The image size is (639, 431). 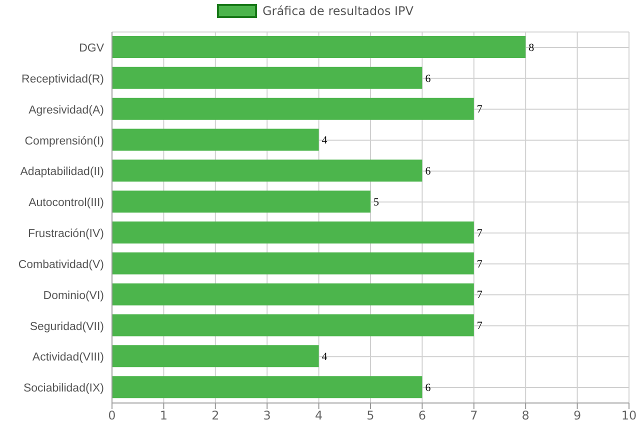 What do you see at coordinates (64, 141) in the screenshot?
I see `y-tick-label: Comprensión(I)` at bounding box center [64, 141].